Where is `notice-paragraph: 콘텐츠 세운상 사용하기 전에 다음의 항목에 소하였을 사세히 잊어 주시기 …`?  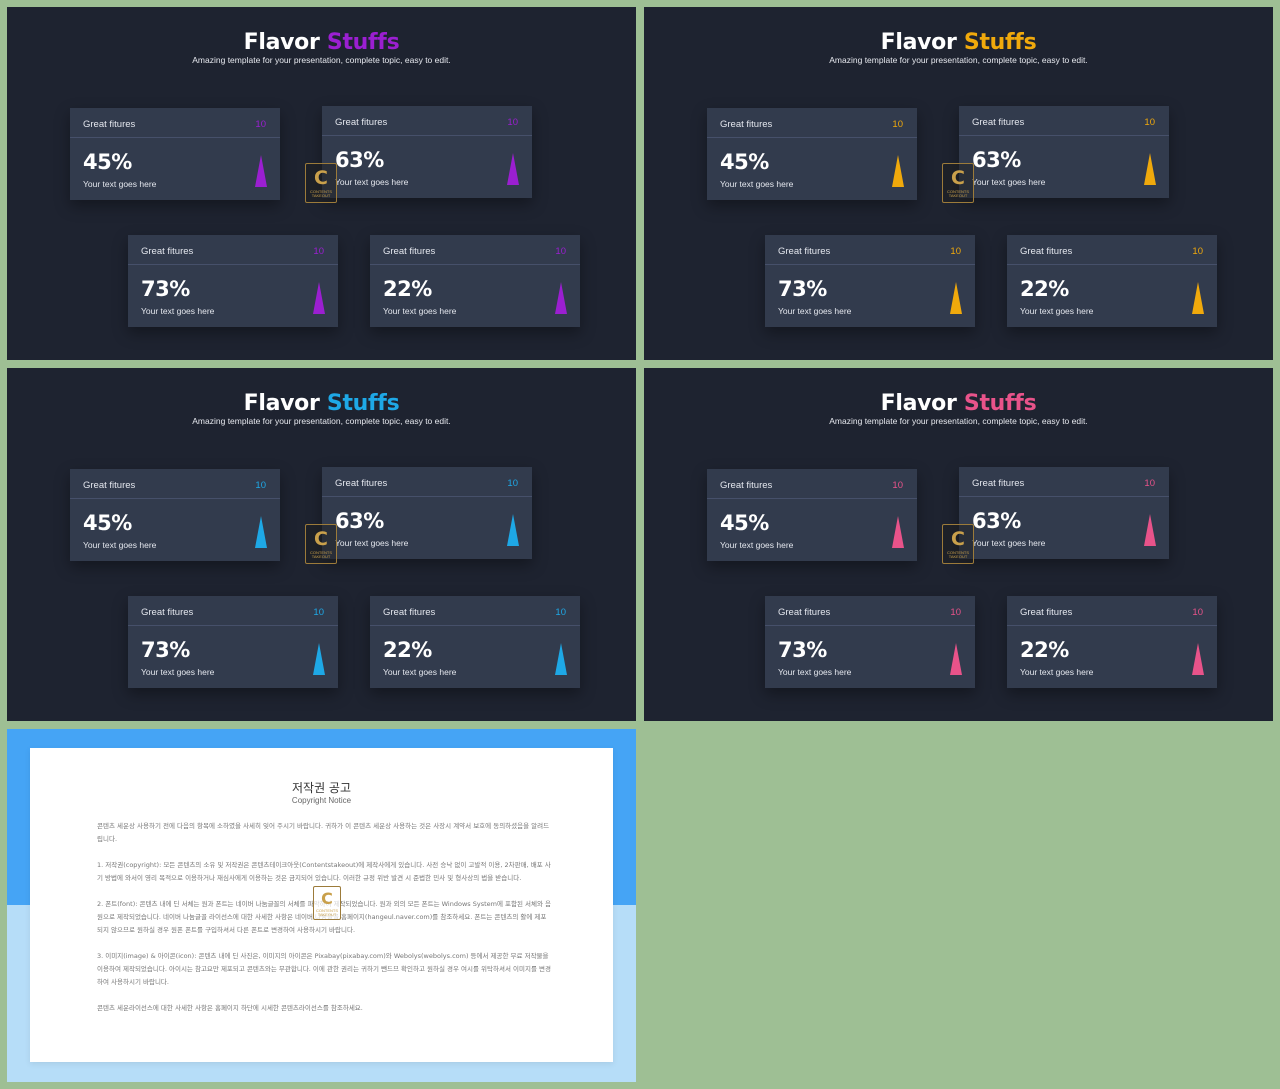
notice-paragraph: 콘텐츠 세운상 사용하기 전에 다음의 항목에 소하였을 사세히 잊어 주시기 … is located at coordinates (323, 832).